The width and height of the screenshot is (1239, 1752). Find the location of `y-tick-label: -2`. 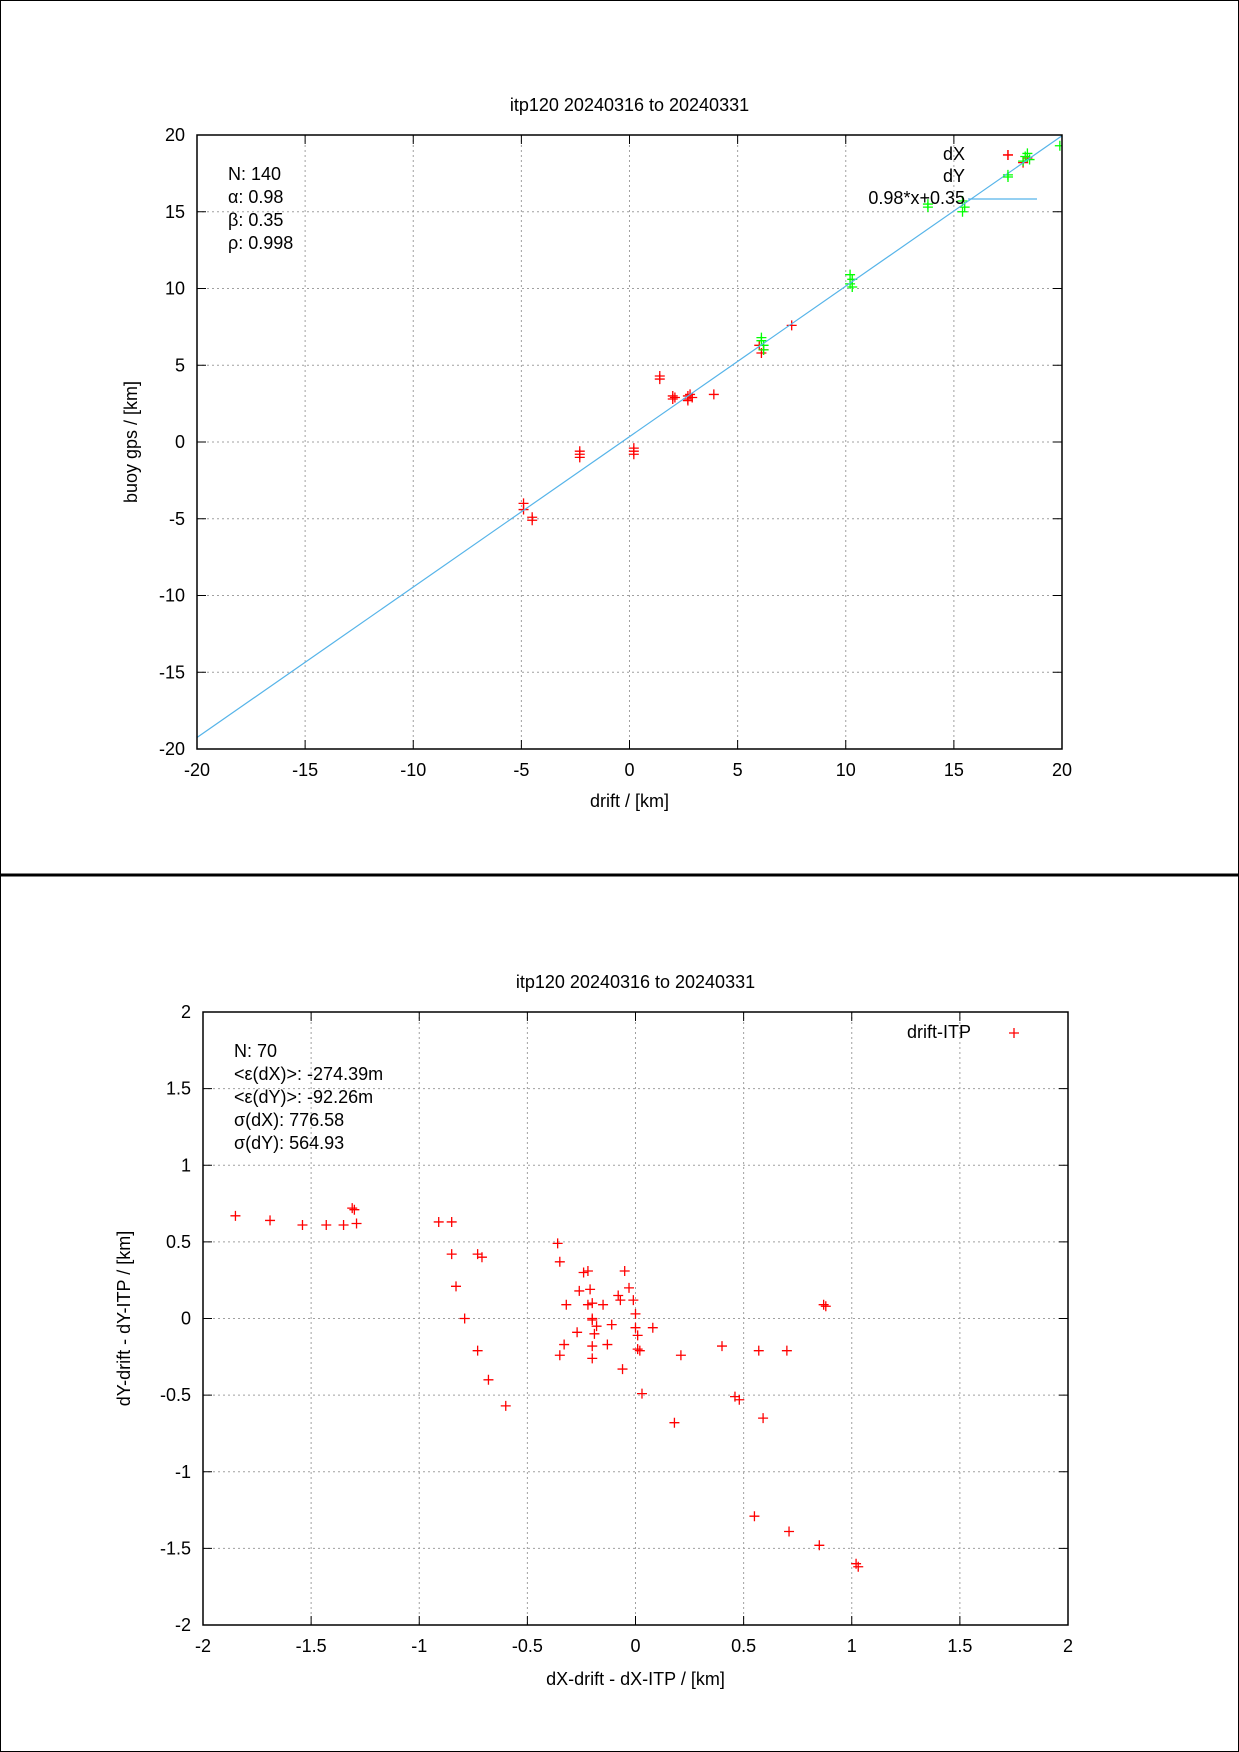

y-tick-label: -2 is located at coordinates (183, 1625).